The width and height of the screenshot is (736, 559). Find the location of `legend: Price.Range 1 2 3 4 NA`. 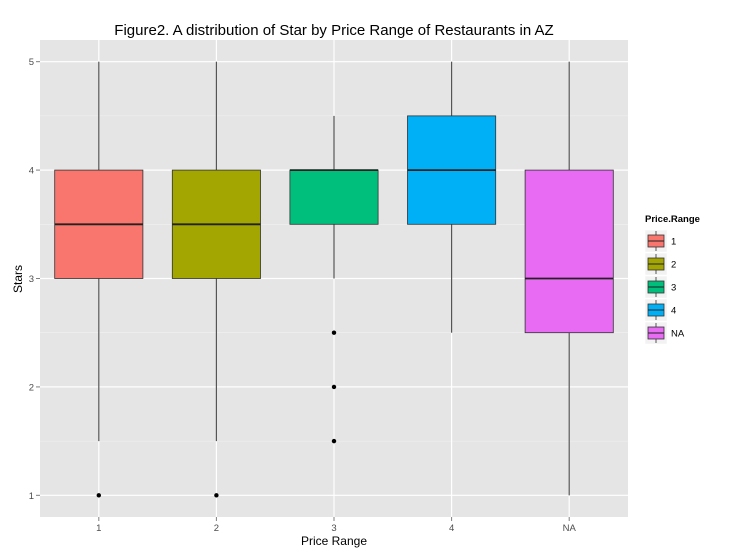

legend: Price.Range 1 2 3 4 NA is located at coordinates (672, 279).